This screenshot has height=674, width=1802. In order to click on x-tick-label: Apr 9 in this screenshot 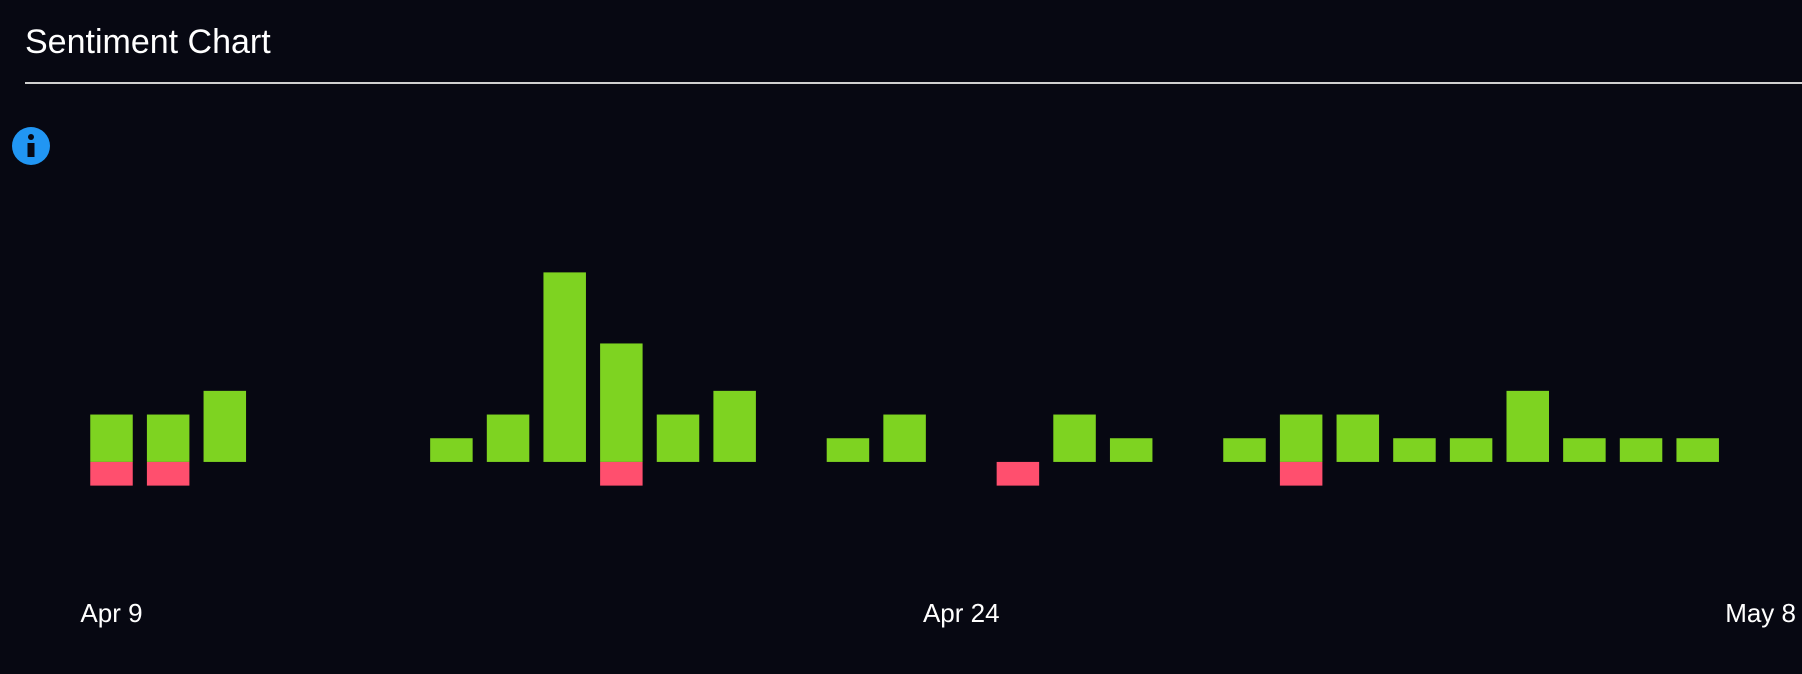, I will do `click(111, 613)`.